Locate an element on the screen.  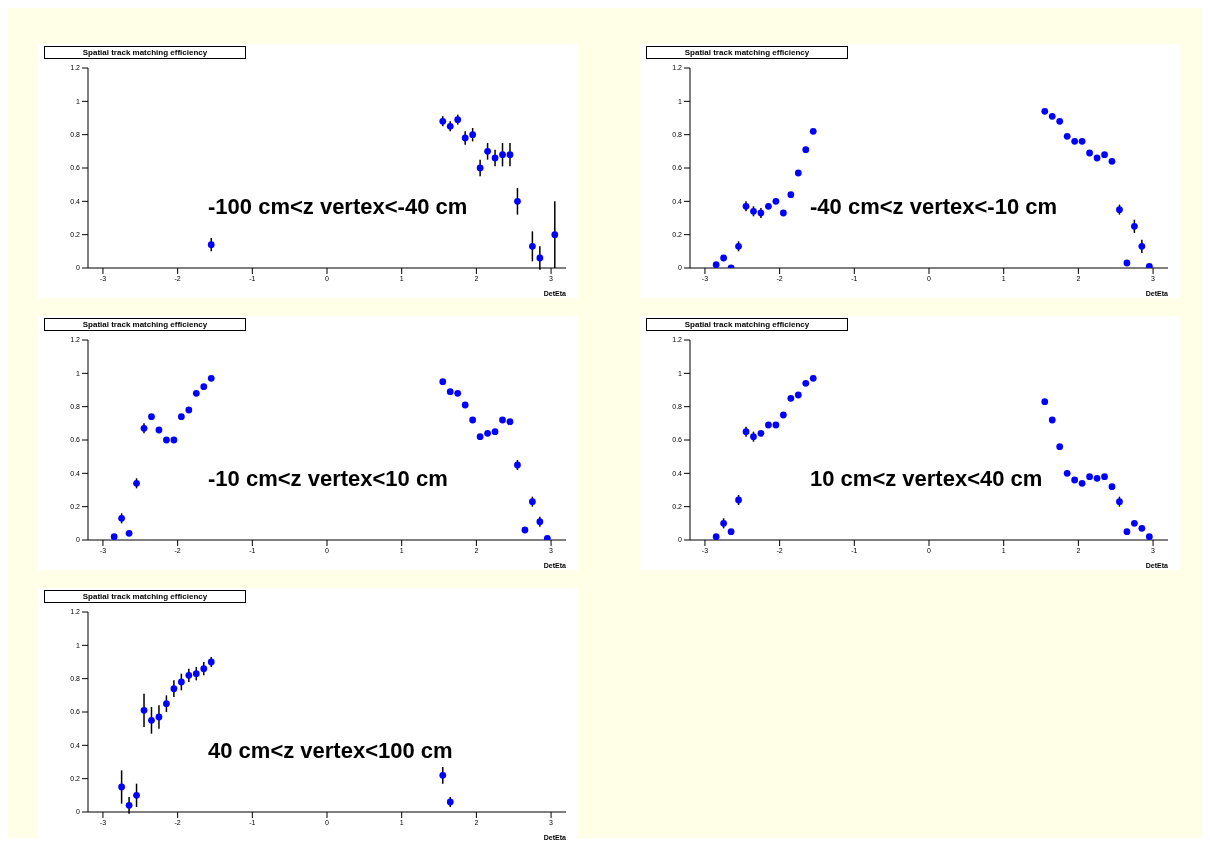
annotation: -10 cm<z vertex<10 cm is located at coordinates (328, 479).